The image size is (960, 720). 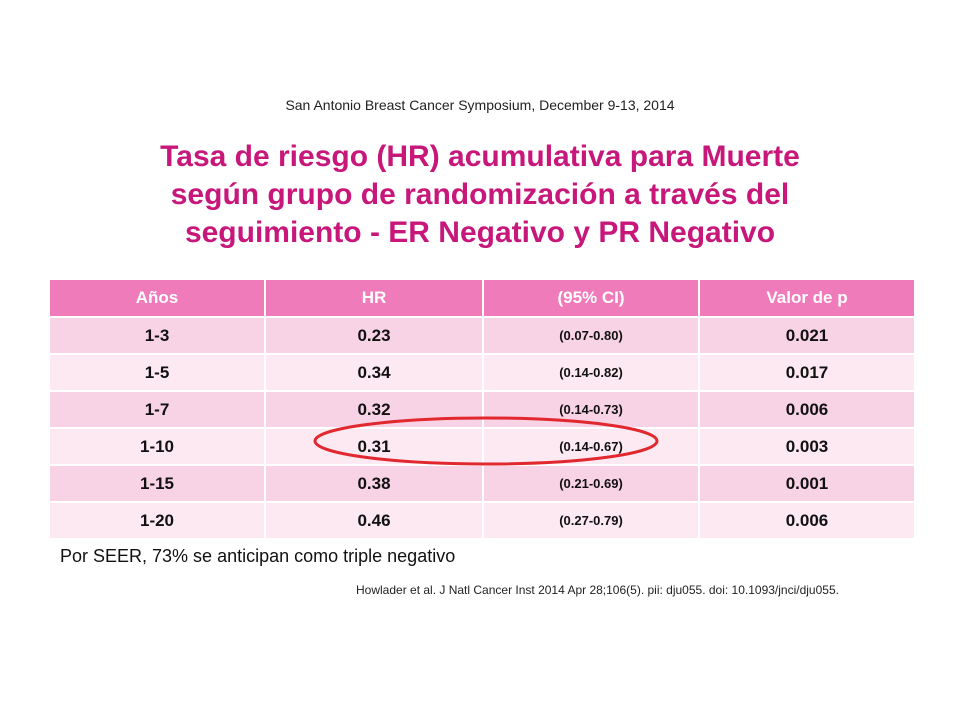 I want to click on header-years: Años, so click(x=157, y=298).